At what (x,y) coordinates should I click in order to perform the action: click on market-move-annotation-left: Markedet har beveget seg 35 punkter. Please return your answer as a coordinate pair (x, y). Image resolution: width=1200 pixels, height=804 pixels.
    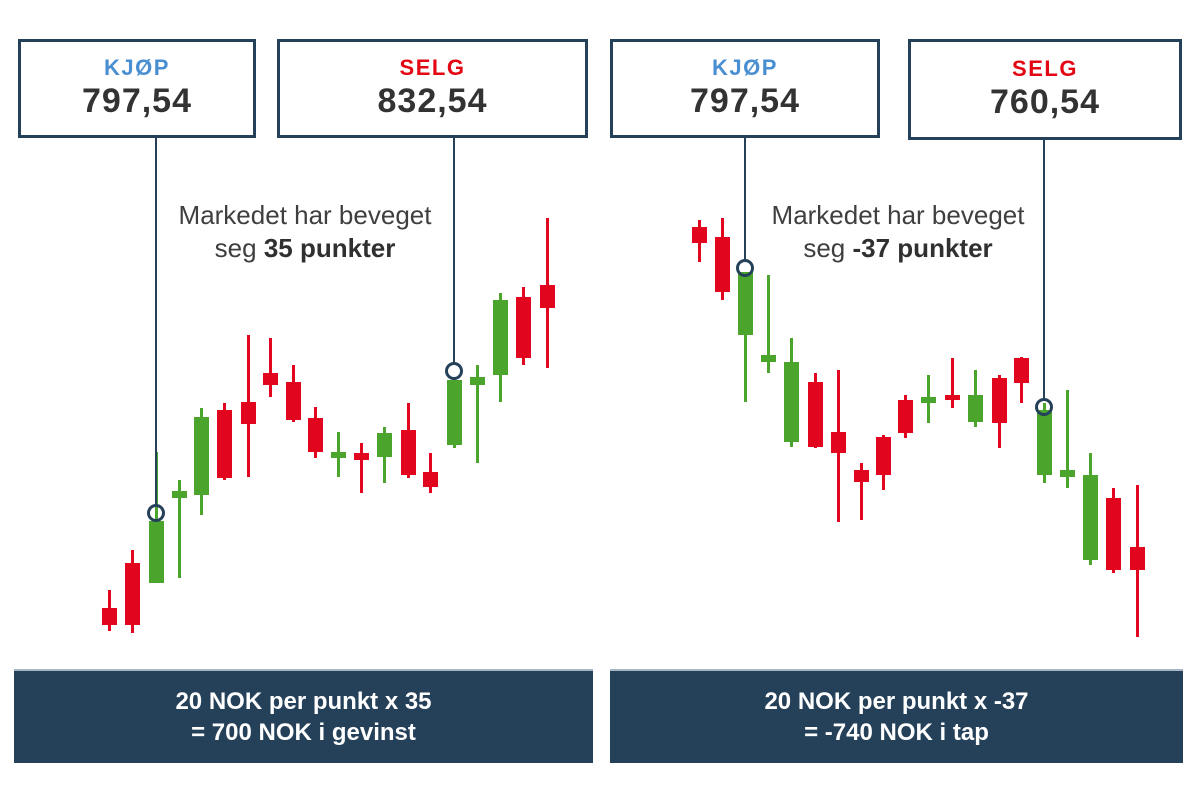
    Looking at the image, I should click on (305, 232).